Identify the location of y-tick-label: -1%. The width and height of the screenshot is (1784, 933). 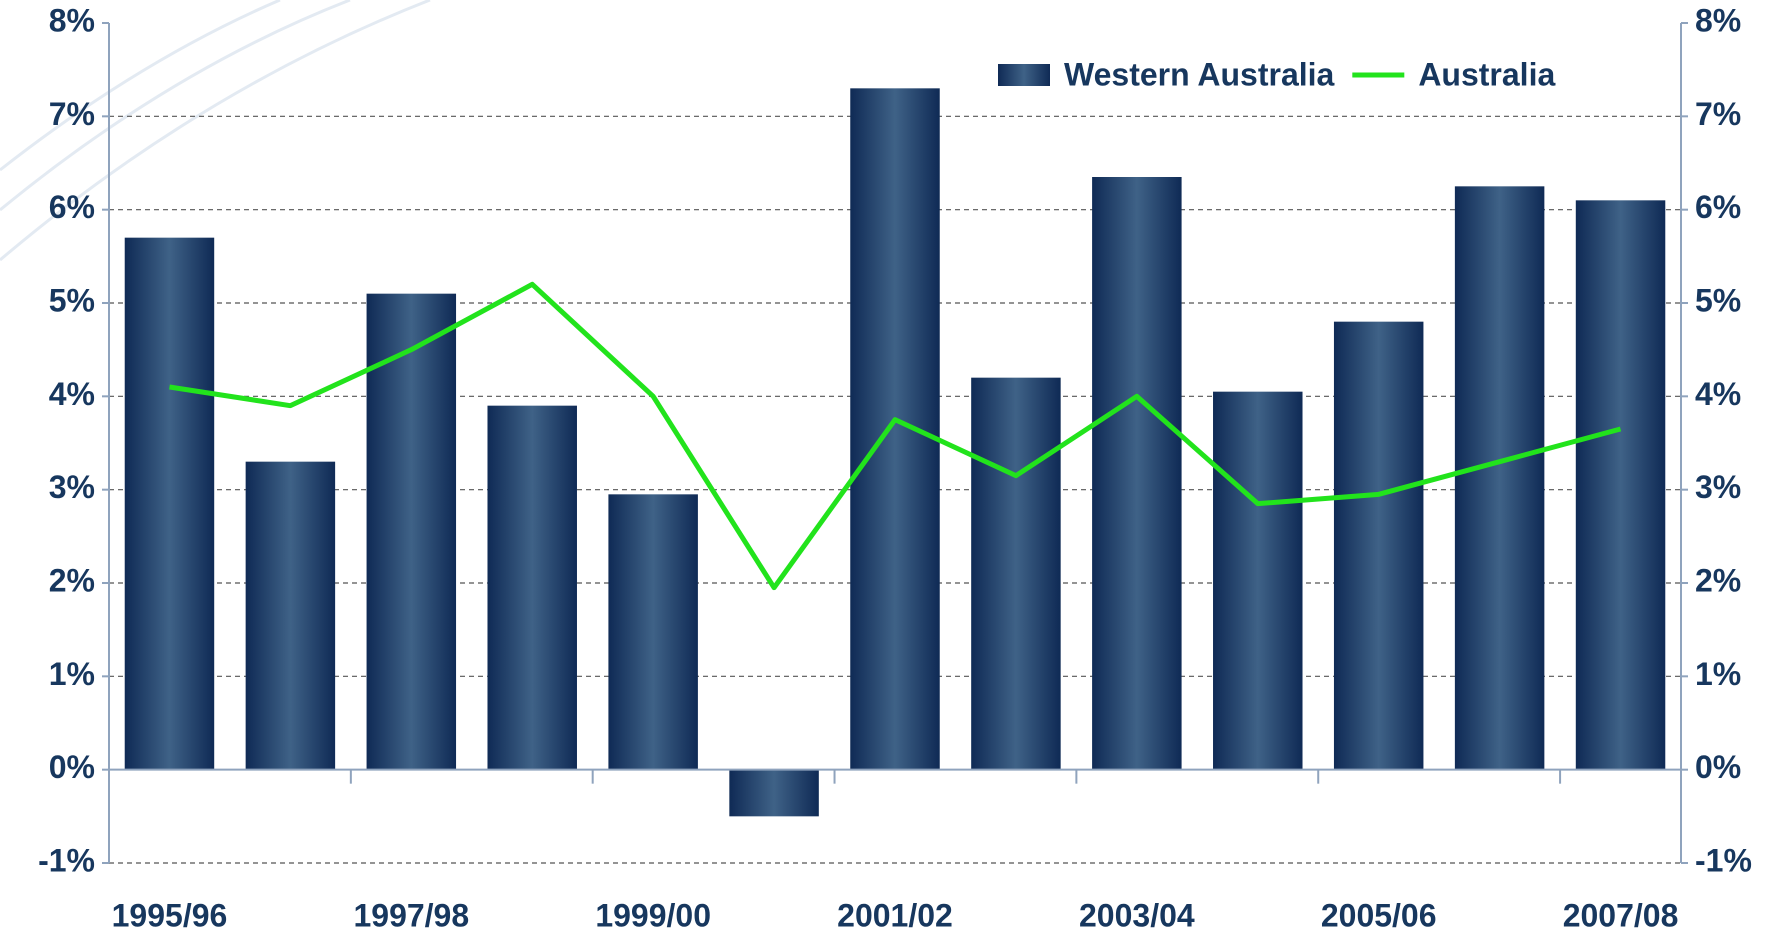
(66, 860).